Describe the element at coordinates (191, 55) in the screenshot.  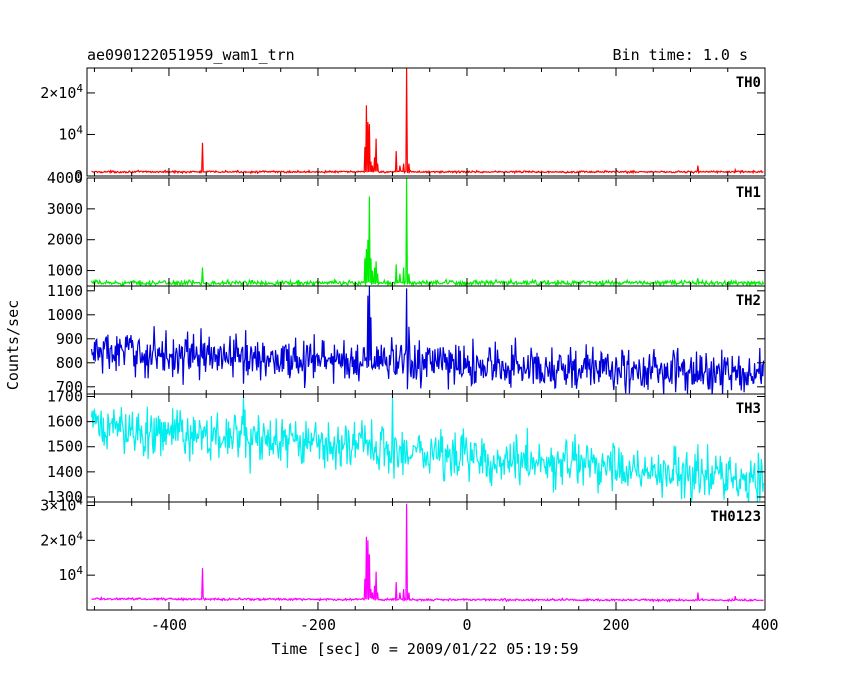
I see `object-name-title: ae090122051959_wam1_trn` at that location.